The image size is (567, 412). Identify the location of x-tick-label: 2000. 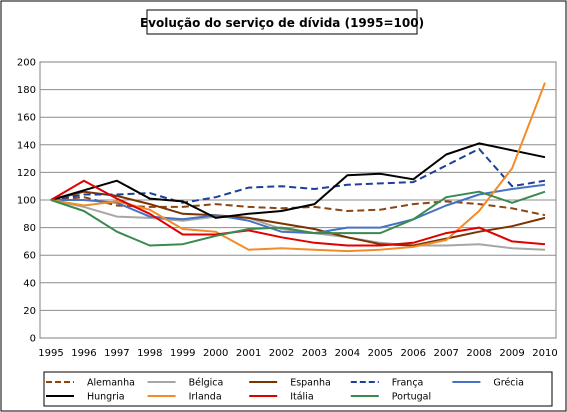
(215, 353).